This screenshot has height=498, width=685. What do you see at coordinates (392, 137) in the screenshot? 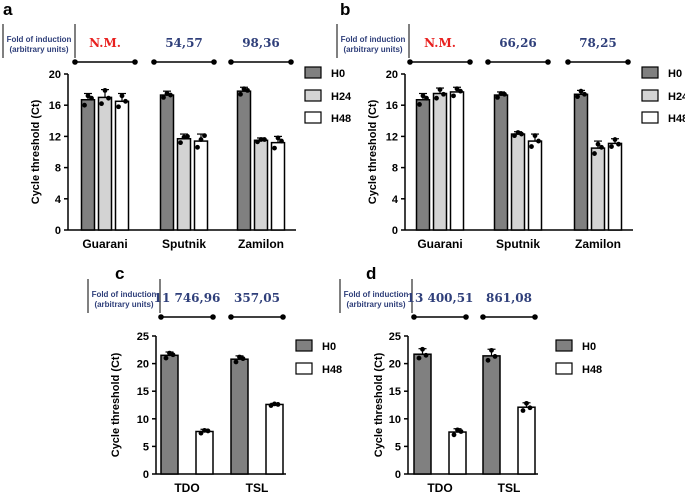
I see `y-tick-label: 12` at bounding box center [392, 137].